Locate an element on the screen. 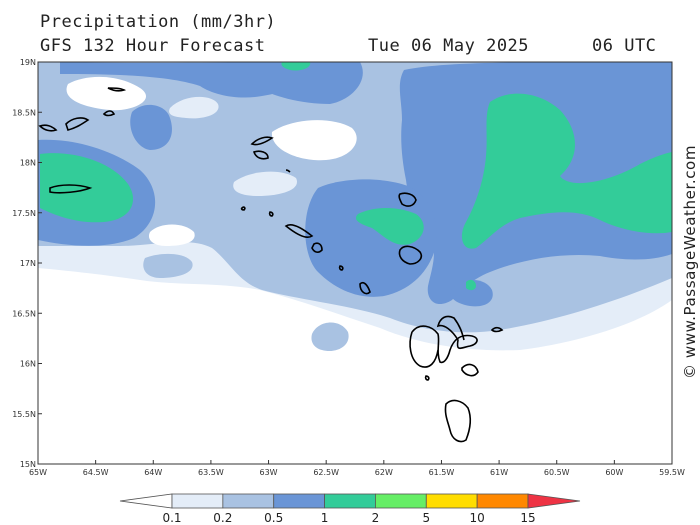 This screenshot has height=525, width=700. longitude-label: 62.5W is located at coordinates (326, 472).